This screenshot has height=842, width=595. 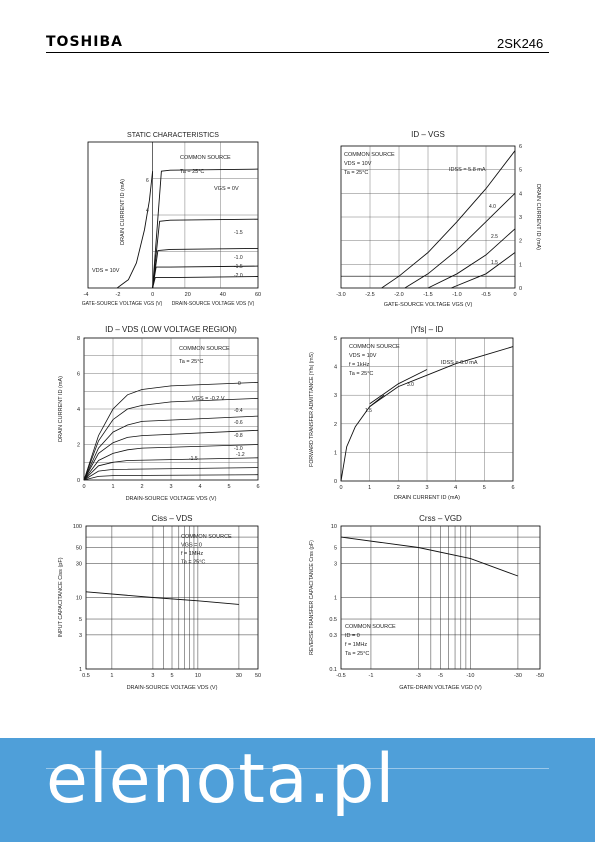 What do you see at coordinates (335, 482) in the screenshot?
I see `yfs-y-tick: 0` at bounding box center [335, 482].